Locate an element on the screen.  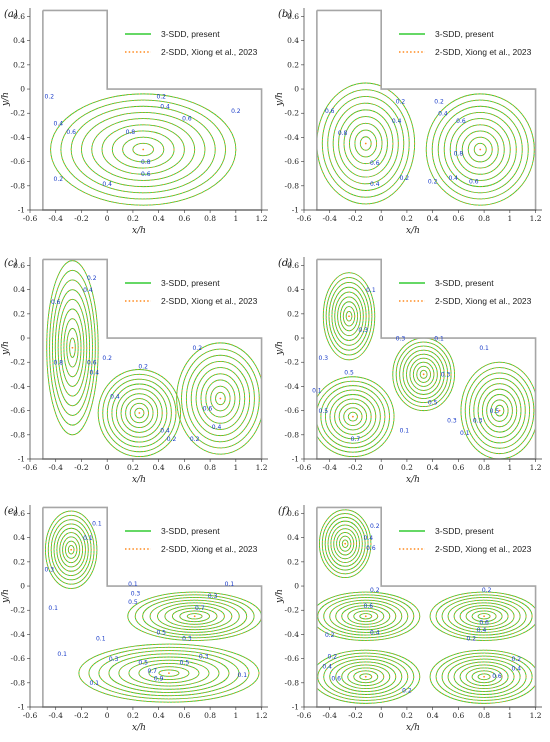
y-tick-label: -1 is located at coordinates (295, 210).